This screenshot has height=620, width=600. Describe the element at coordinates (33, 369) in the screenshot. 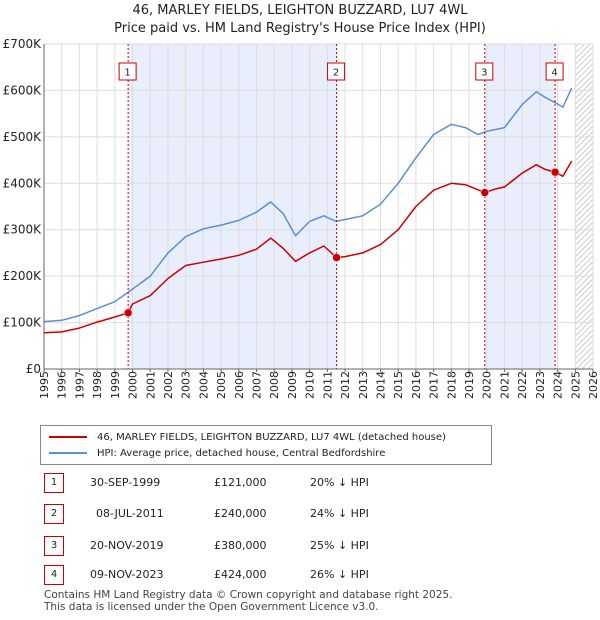

I see `y-tick-label: £0` at that location.